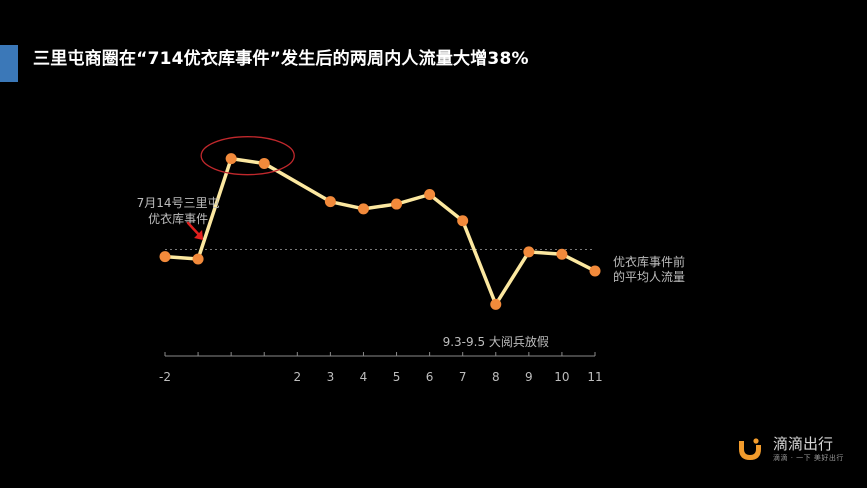 The image size is (867, 488). What do you see at coordinates (331, 377) in the screenshot?
I see `x-tick-label: 3` at bounding box center [331, 377].